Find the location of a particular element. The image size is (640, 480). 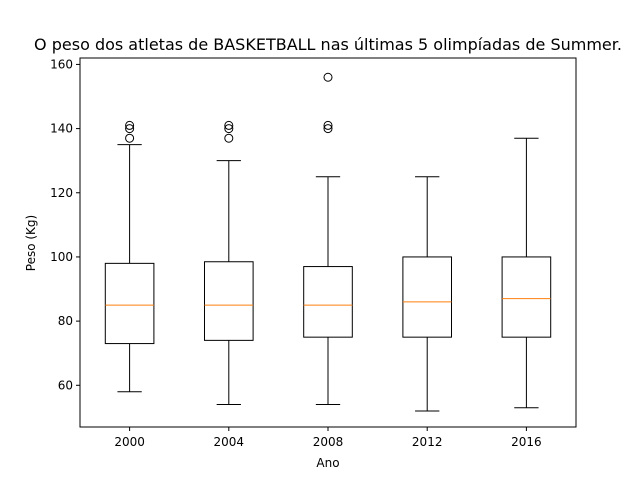

x-tick-label: 2008 is located at coordinates (328, 442).